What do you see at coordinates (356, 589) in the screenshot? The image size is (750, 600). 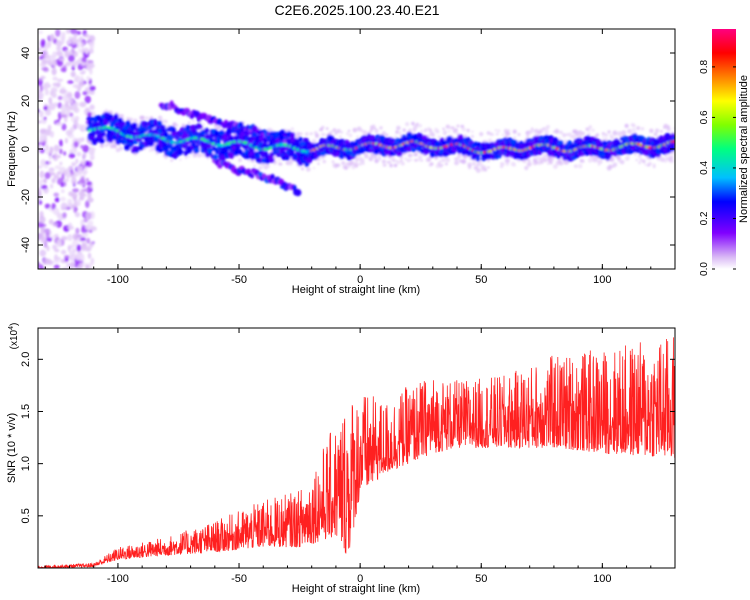 I see `snr-x-label: Height of straight line (km)` at bounding box center [356, 589].